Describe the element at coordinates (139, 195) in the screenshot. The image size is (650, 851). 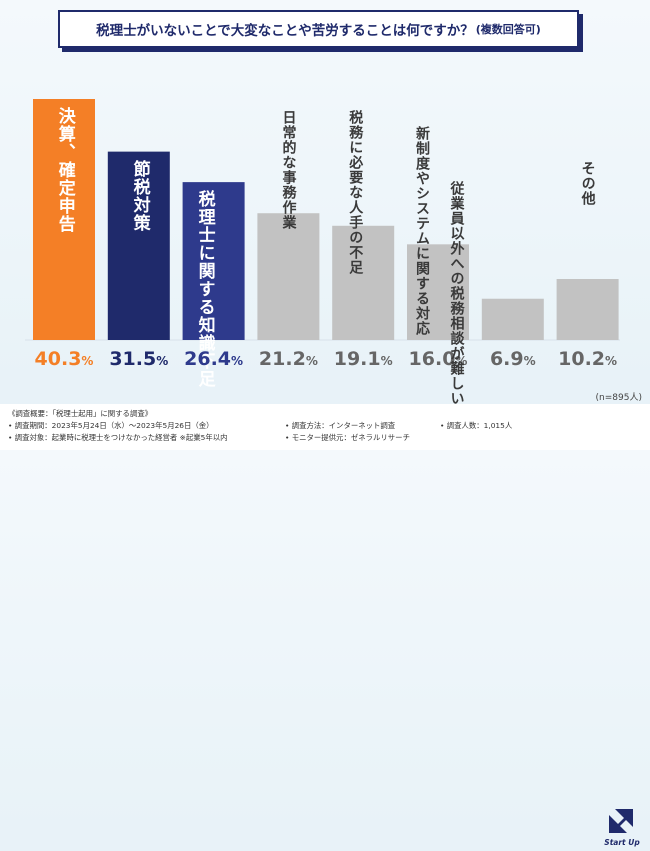
I see `bar-label-2: 節税対策` at that location.